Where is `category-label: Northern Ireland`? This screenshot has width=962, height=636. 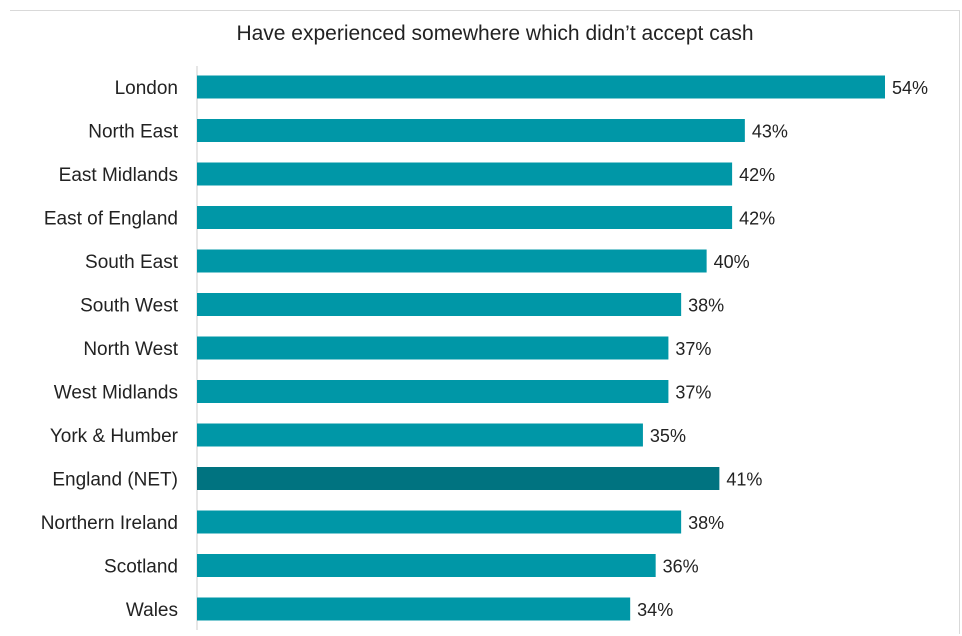
category-label: Northern Ireland is located at coordinates (109, 523).